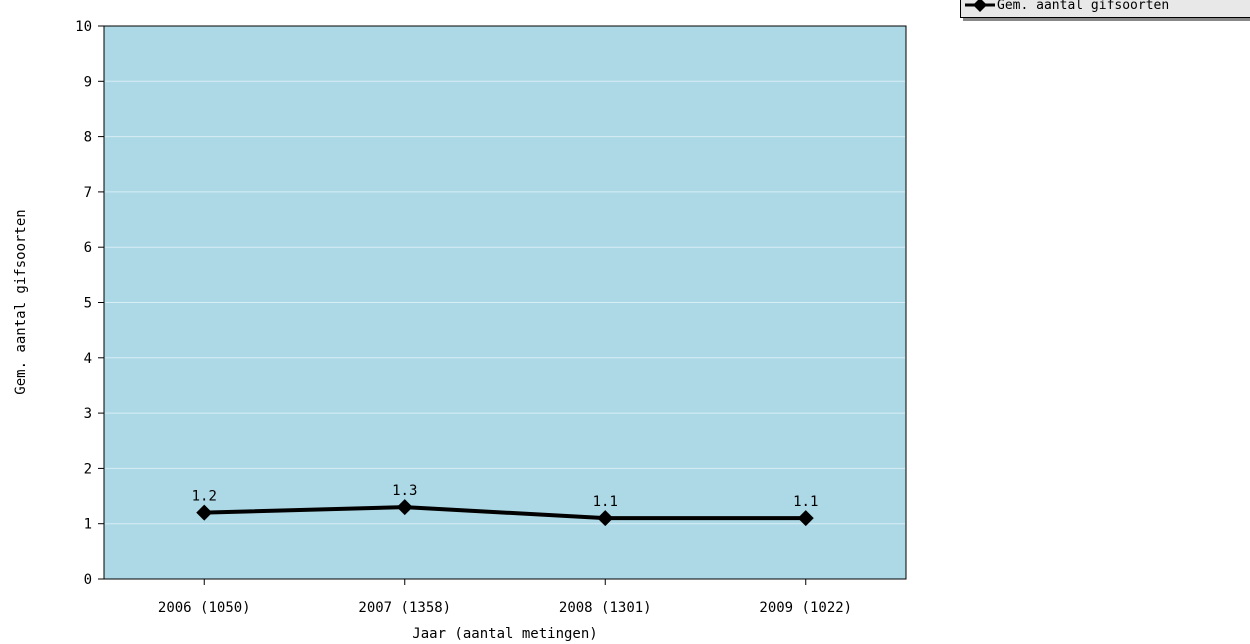 Image resolution: width=1250 pixels, height=644 pixels. I want to click on series-line, so click(505, 513).